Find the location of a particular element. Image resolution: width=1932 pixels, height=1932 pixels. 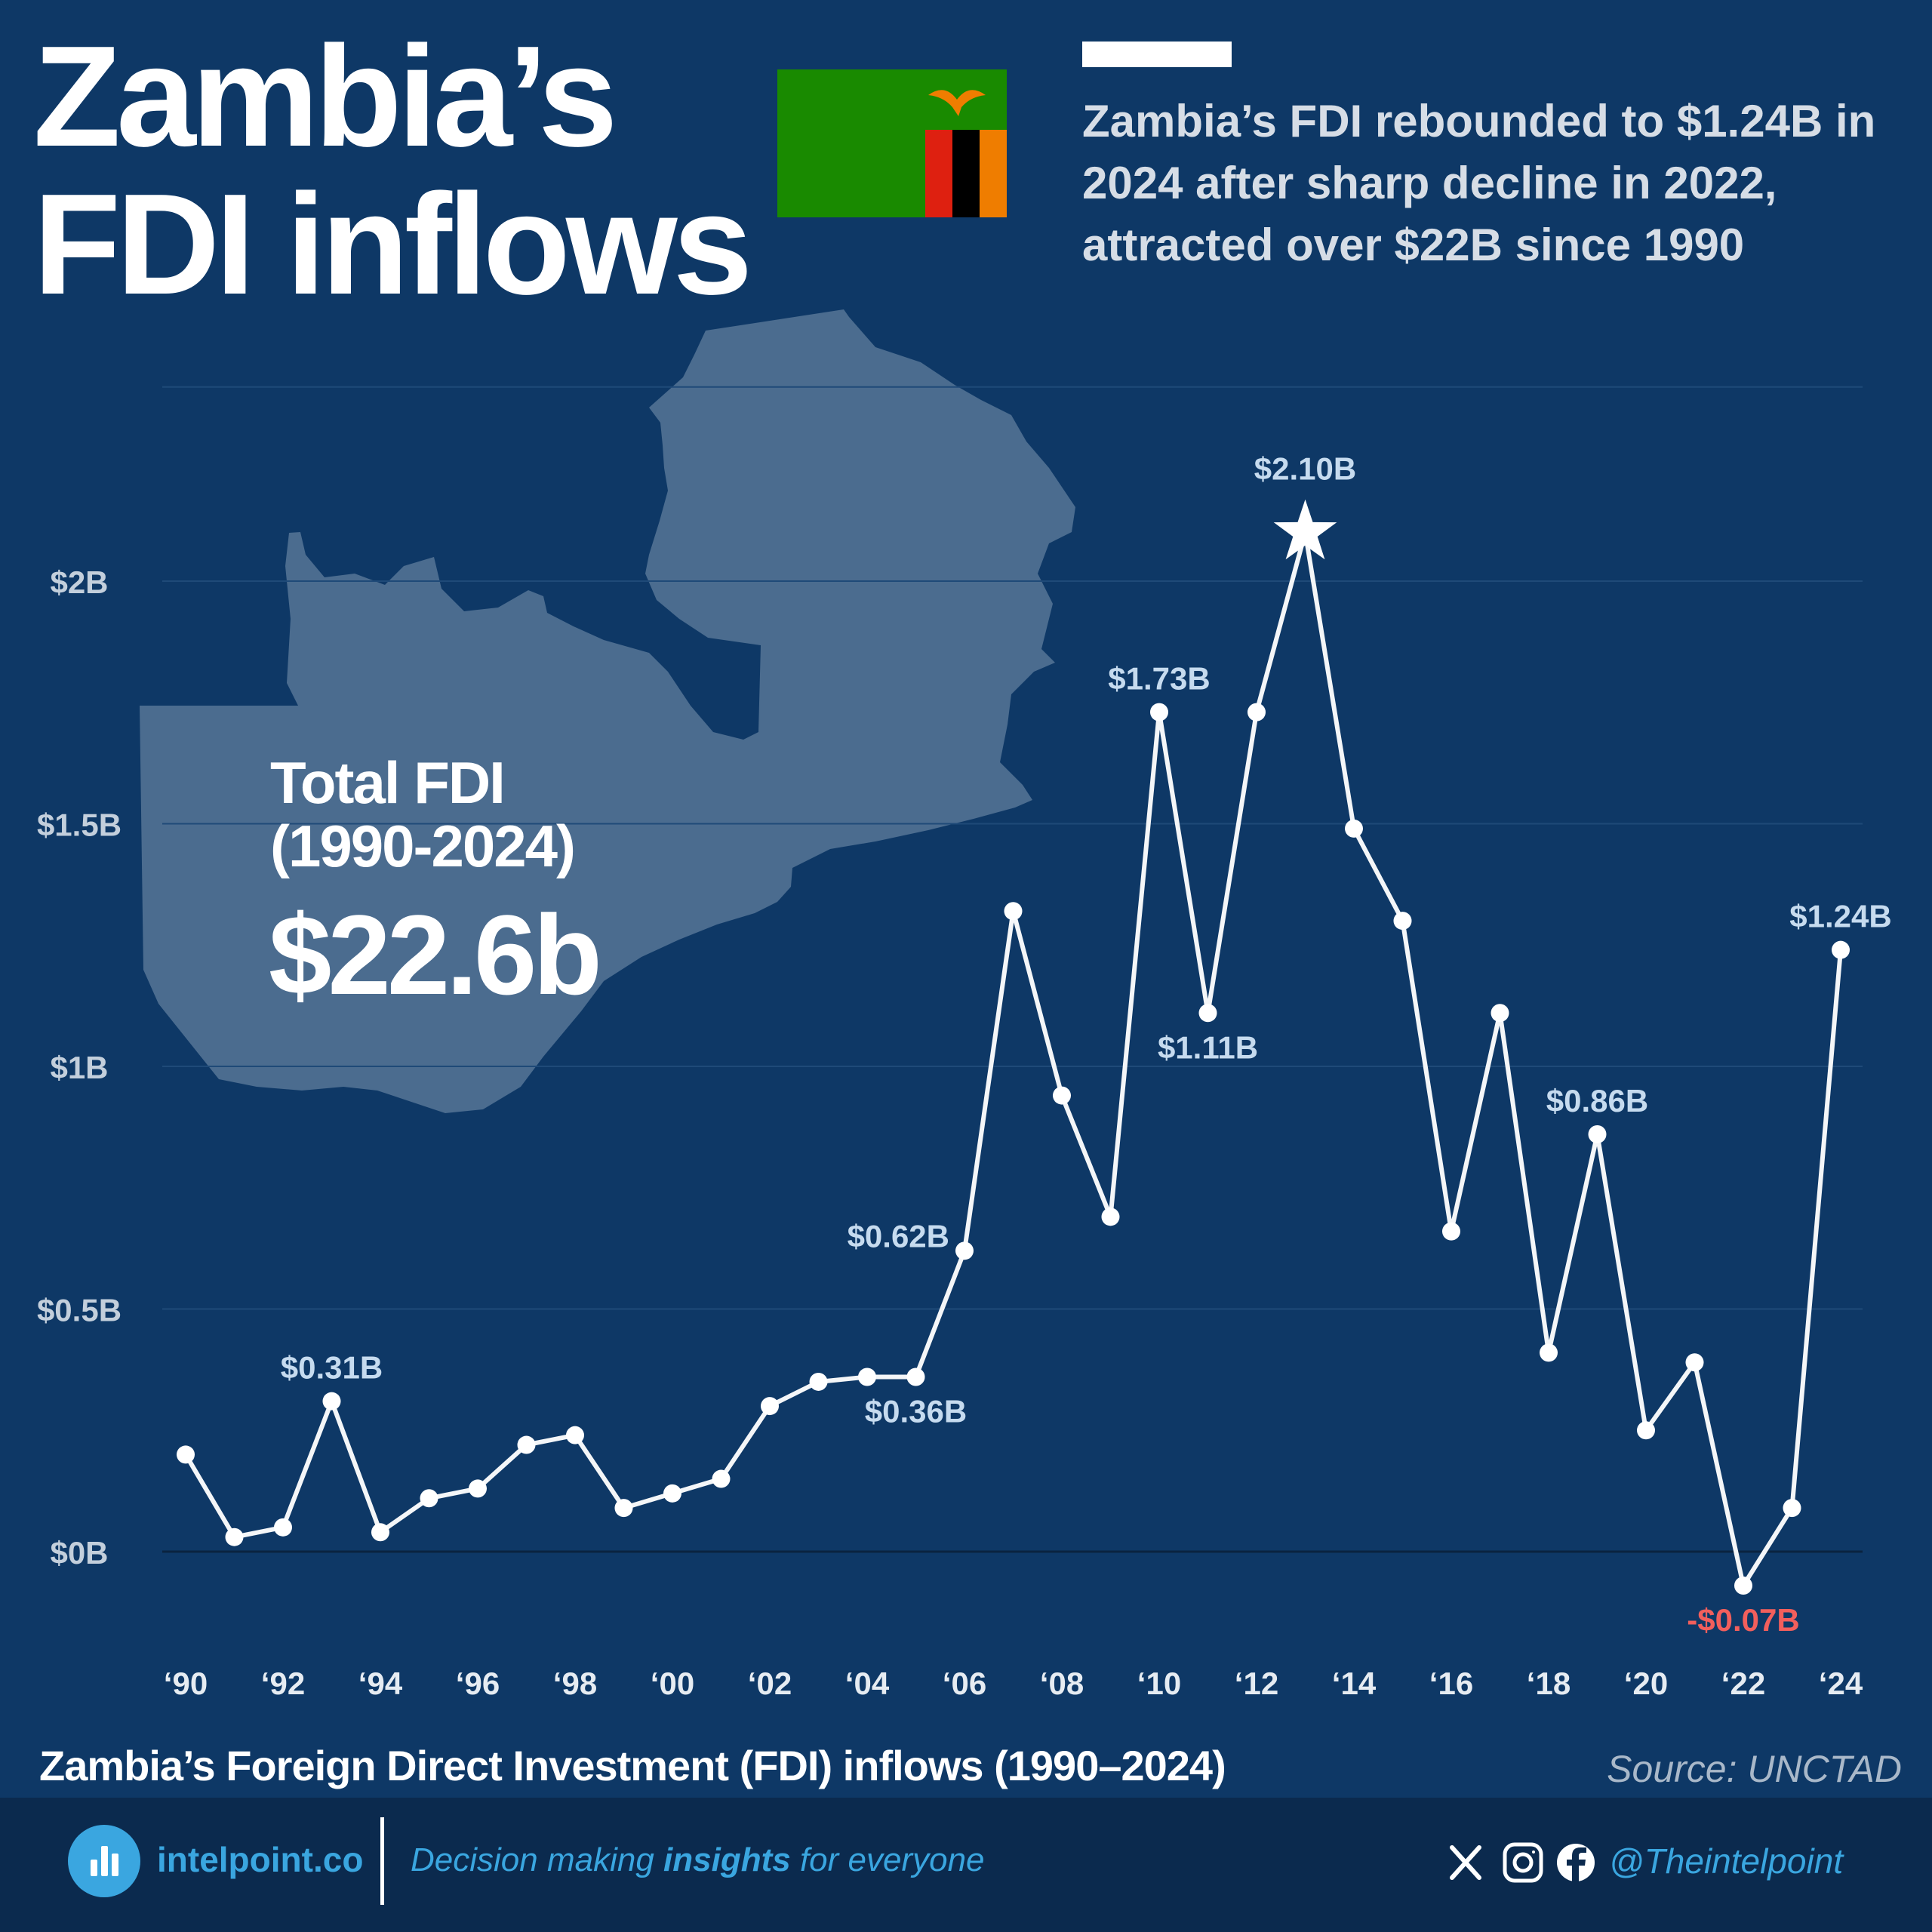

x-tick-label: ‘14 is located at coordinates (1354, 1683).